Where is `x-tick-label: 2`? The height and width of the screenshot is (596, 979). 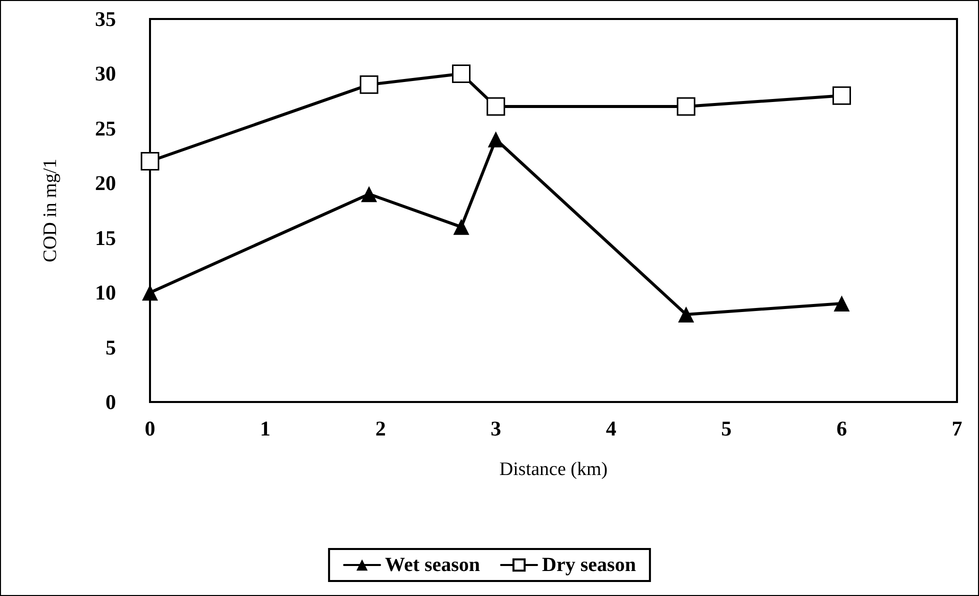 x-tick-label: 2 is located at coordinates (380, 428).